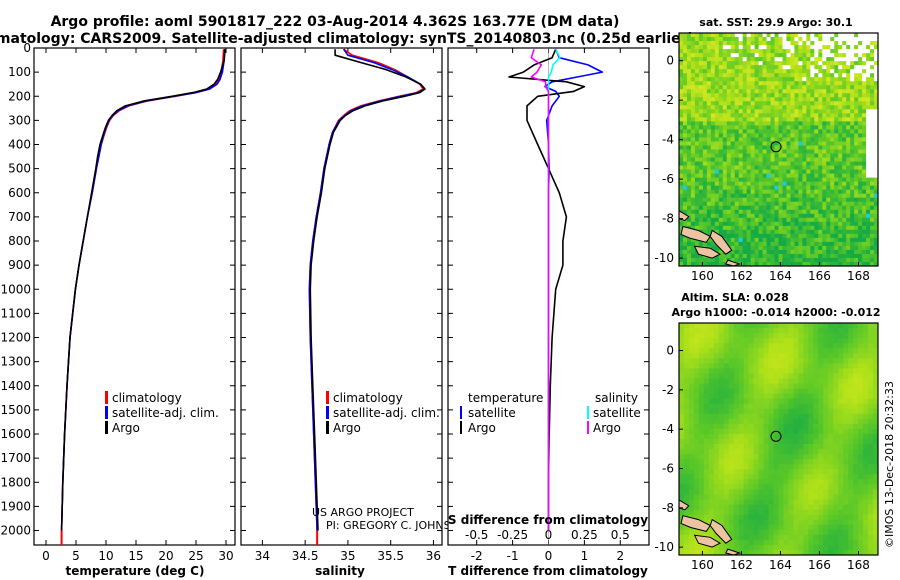 The height and width of the screenshot is (580, 900). Describe the element at coordinates (19, 145) in the screenshot. I see `depth-tick-label: 400` at that location.